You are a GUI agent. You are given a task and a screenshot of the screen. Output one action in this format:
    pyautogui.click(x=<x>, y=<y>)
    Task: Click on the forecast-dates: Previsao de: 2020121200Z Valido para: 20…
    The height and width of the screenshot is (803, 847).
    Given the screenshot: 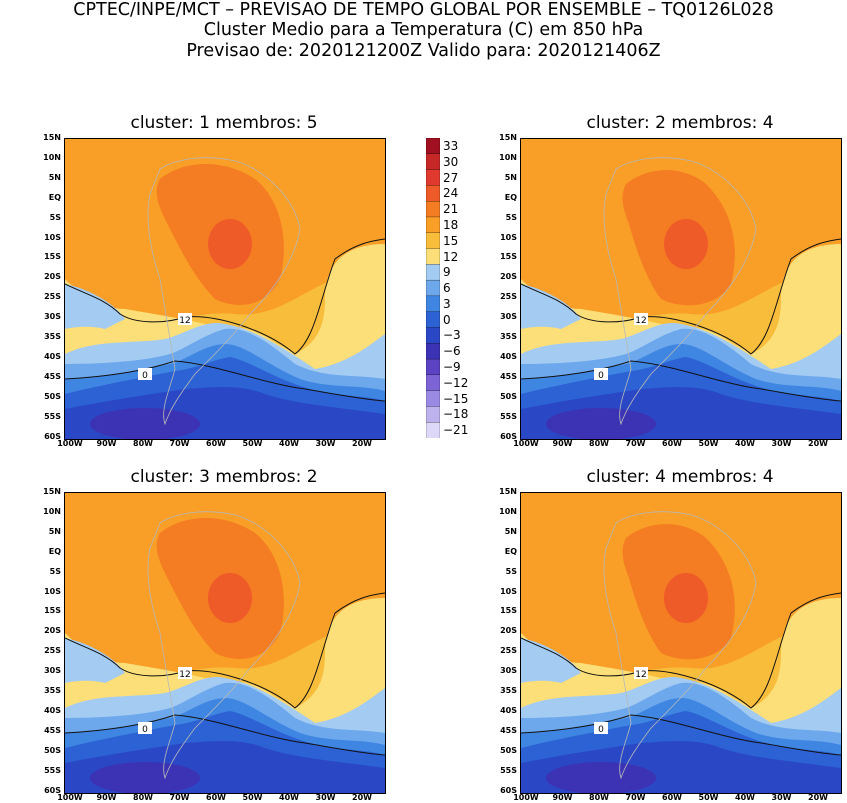 What is the action you would take?
    pyautogui.click(x=423, y=51)
    